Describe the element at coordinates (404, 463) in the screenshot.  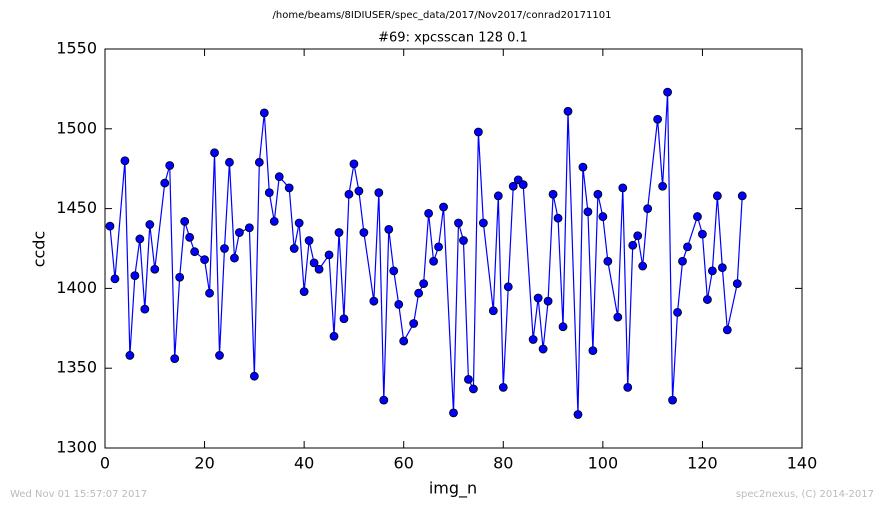
I see `x-tick-label: 60` at that location.